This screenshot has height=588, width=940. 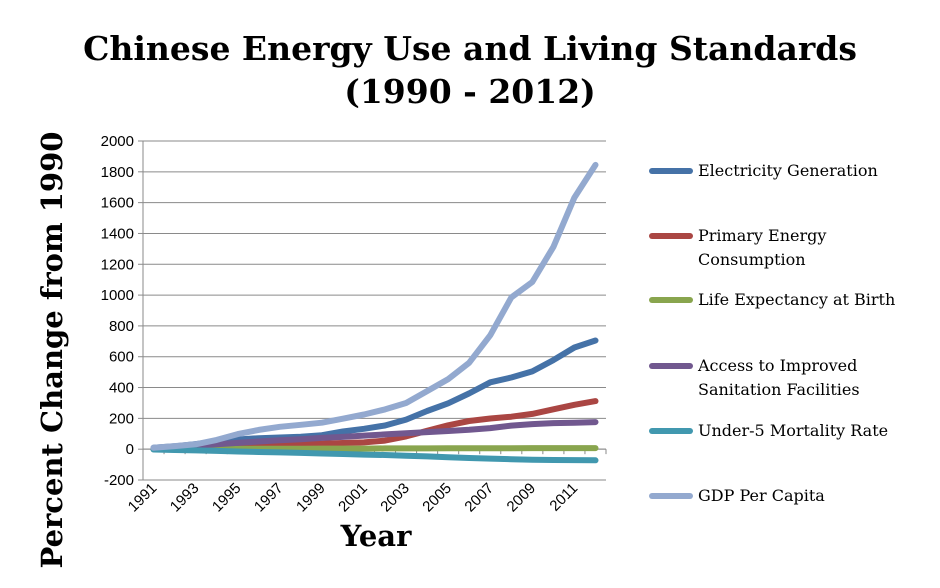 I want to click on x-tick-label: 2009, so click(x=522, y=498).